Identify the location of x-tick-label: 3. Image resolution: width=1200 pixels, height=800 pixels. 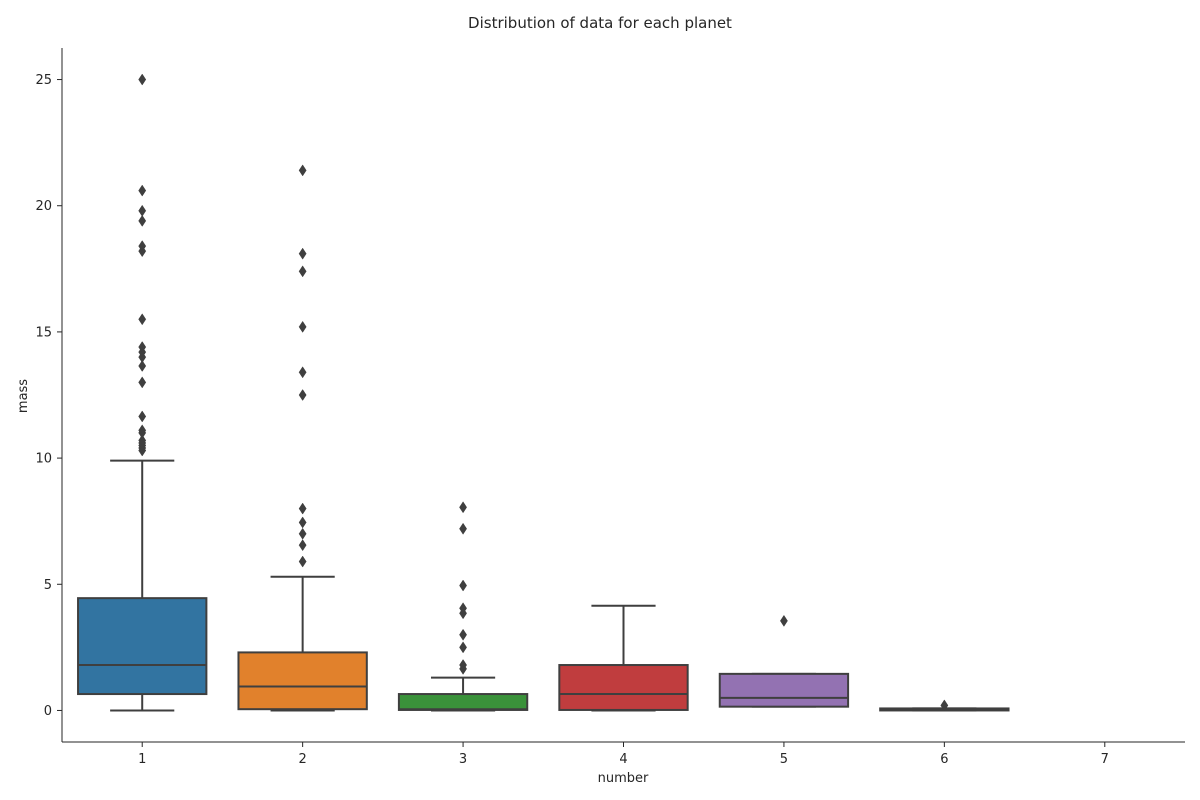
(463, 759).